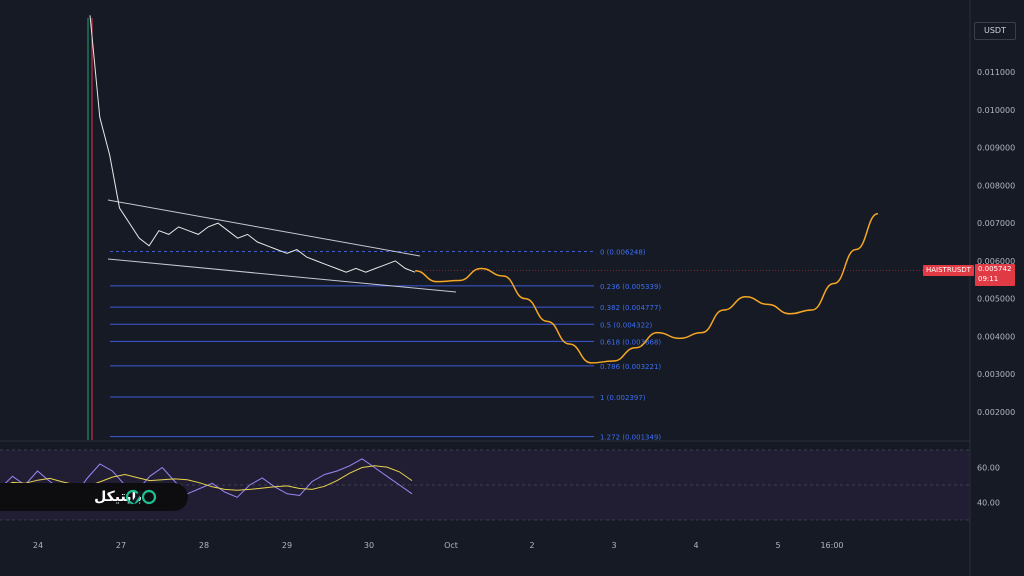 The height and width of the screenshot is (576, 1024). What do you see at coordinates (996, 223) in the screenshot?
I see `y-tick-label: 0.007000` at bounding box center [996, 223].